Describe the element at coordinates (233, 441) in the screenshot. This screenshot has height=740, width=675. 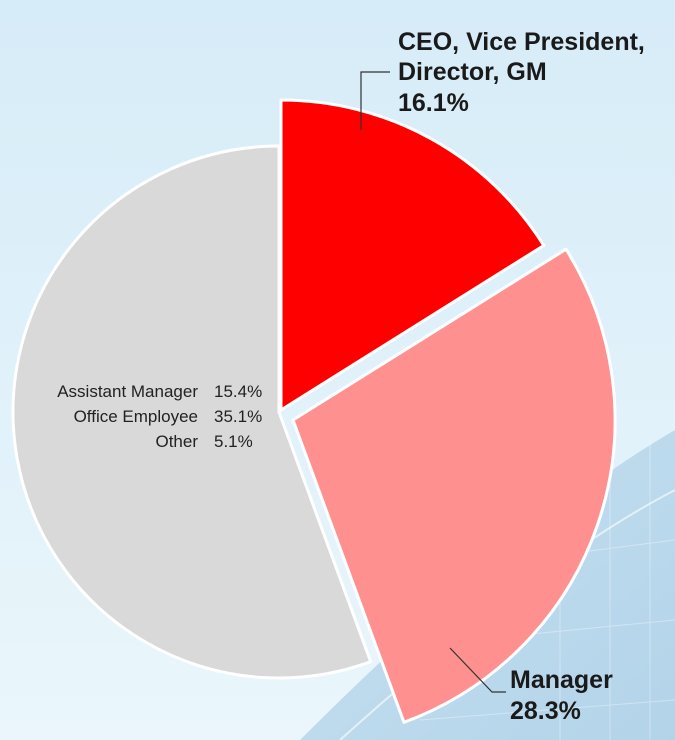
I see `item-value-other: 5.1%` at that location.